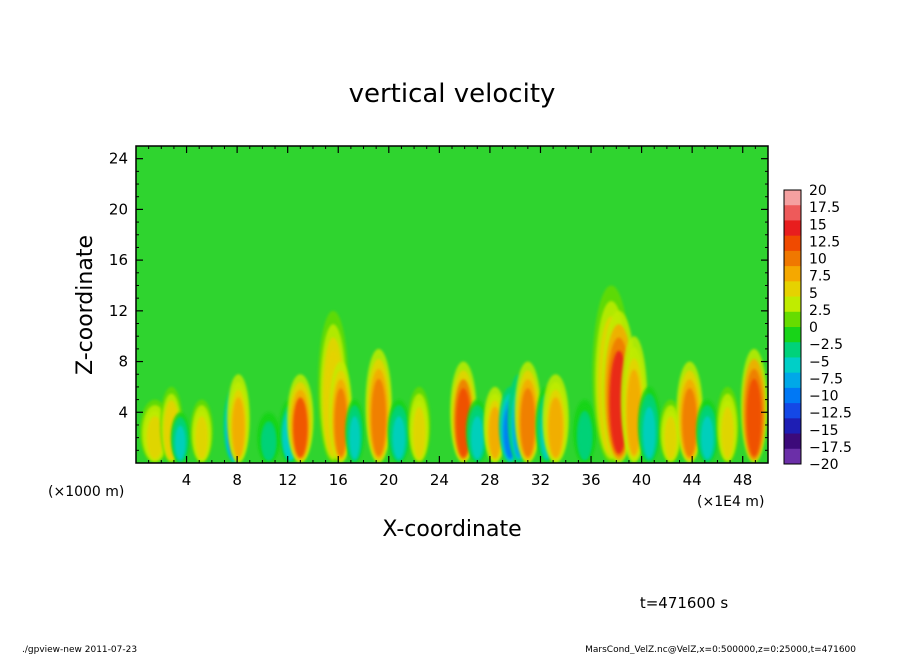 The width and height of the screenshot is (904, 654). Describe the element at coordinates (730, 502) in the screenshot. I see `x-unit-right: (×1E4 m)` at that location.